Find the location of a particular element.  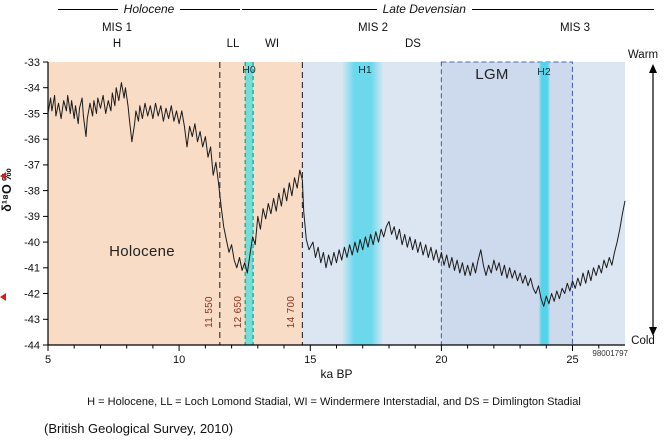

arrow-head-up-icon is located at coordinates (653, 68).